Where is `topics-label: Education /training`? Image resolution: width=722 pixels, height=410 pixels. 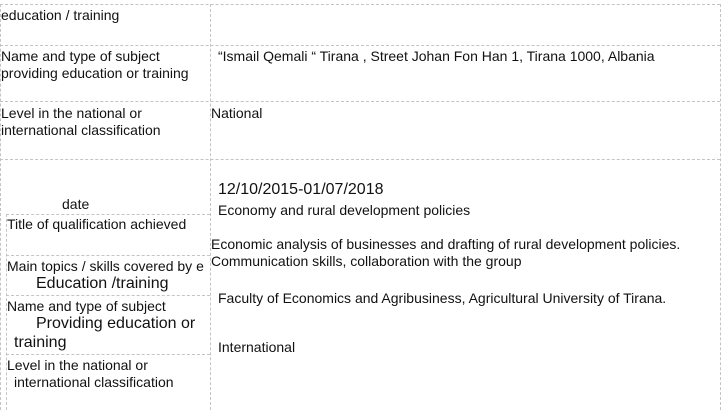
topics-label: Education /training is located at coordinates (102, 283).